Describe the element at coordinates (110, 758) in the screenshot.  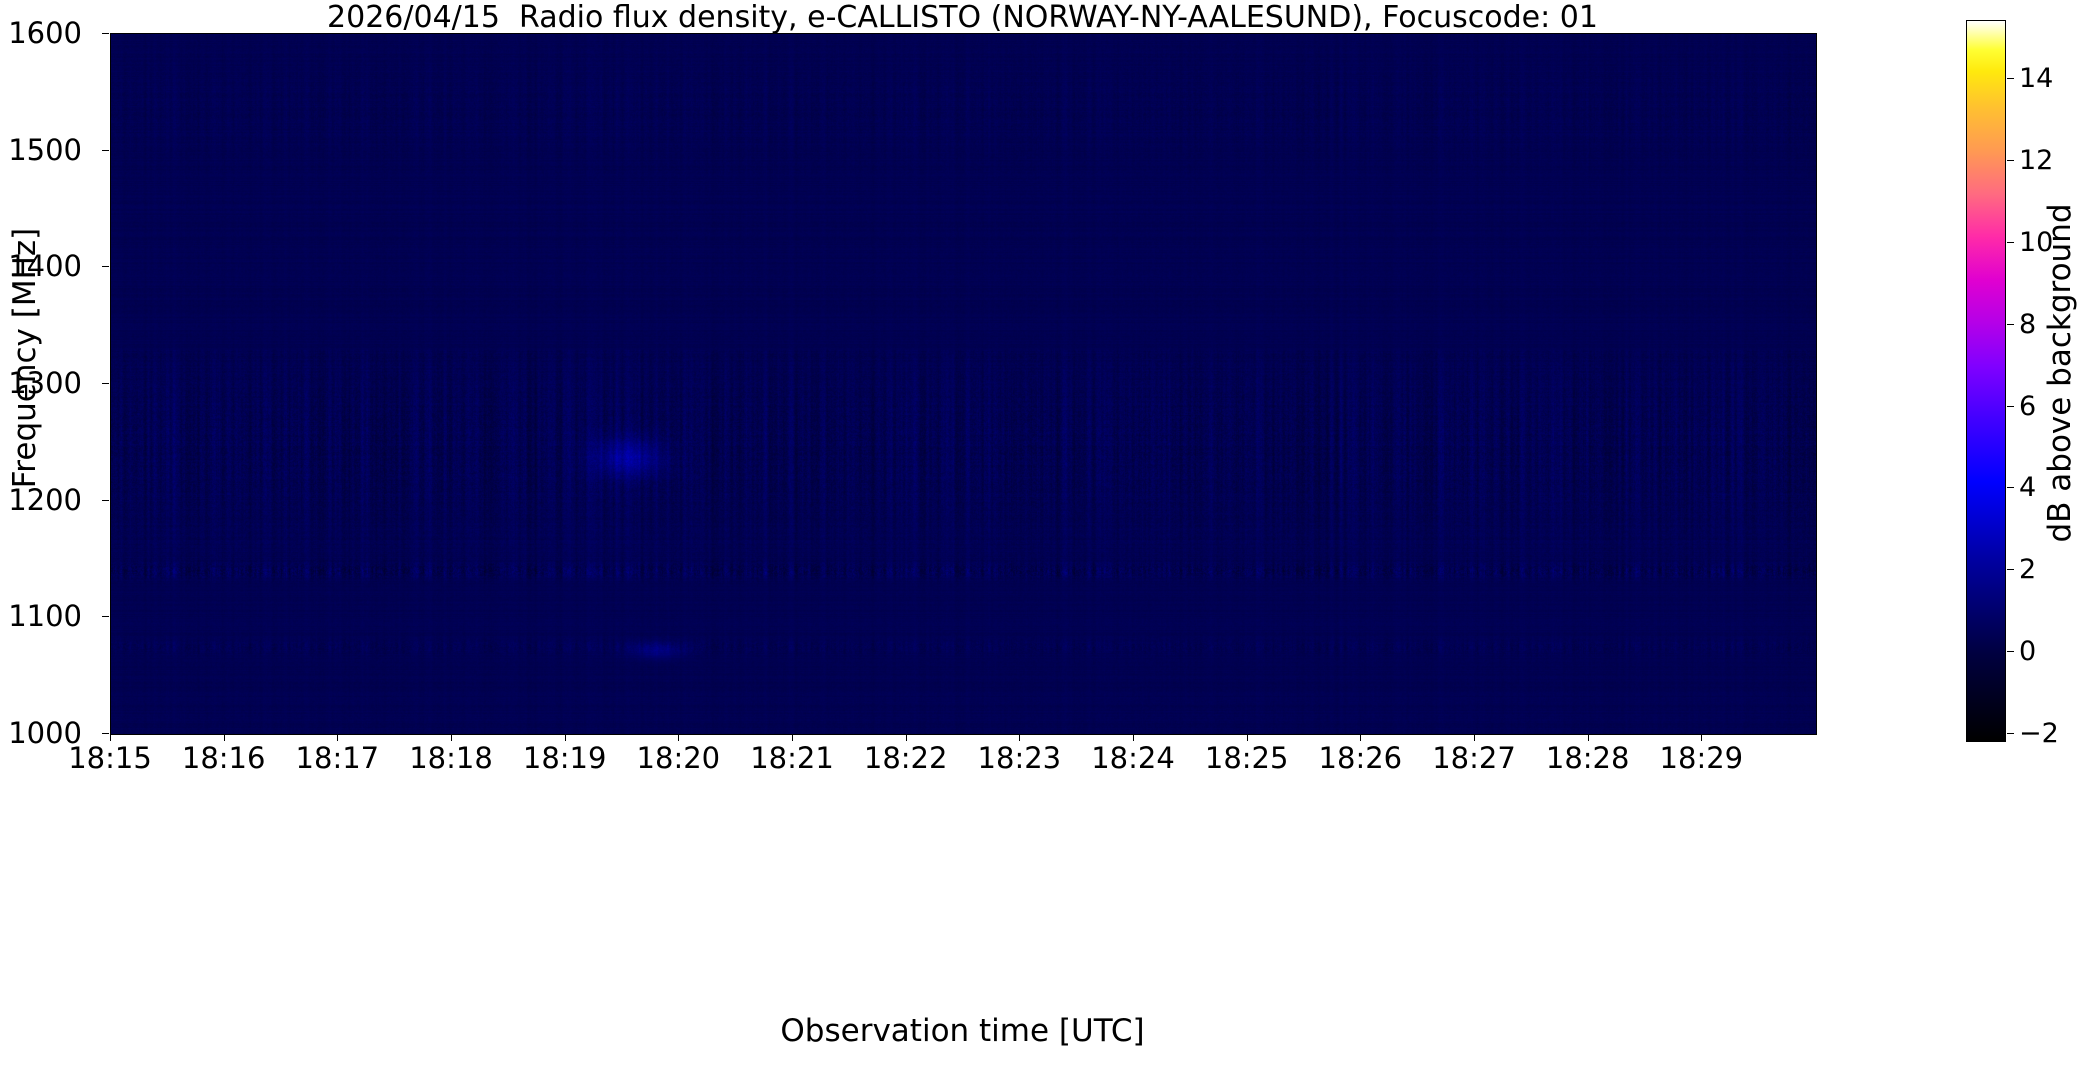
I see `x-tick-label: 18:15` at that location.